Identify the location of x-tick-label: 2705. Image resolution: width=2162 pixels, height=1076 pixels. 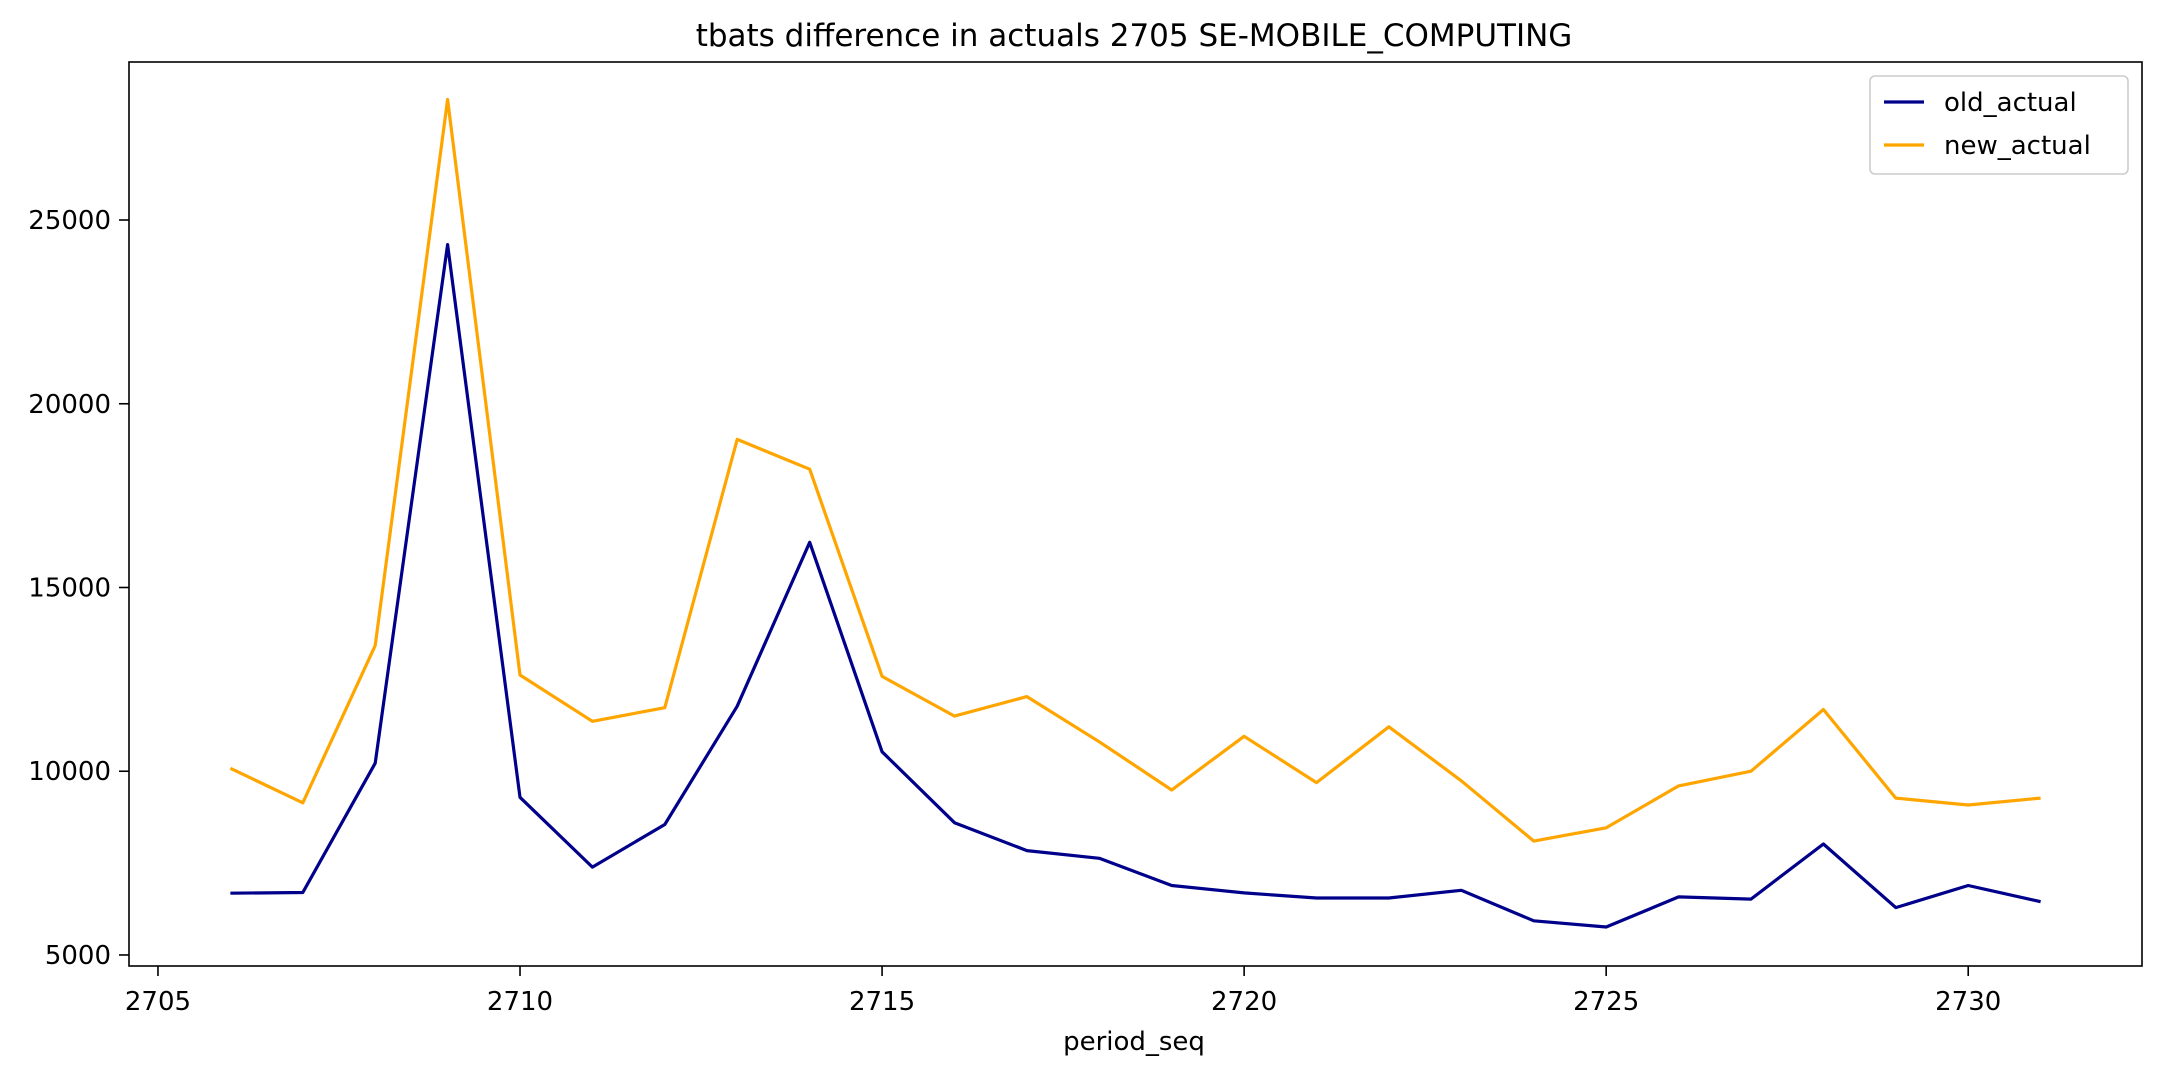
(158, 1002).